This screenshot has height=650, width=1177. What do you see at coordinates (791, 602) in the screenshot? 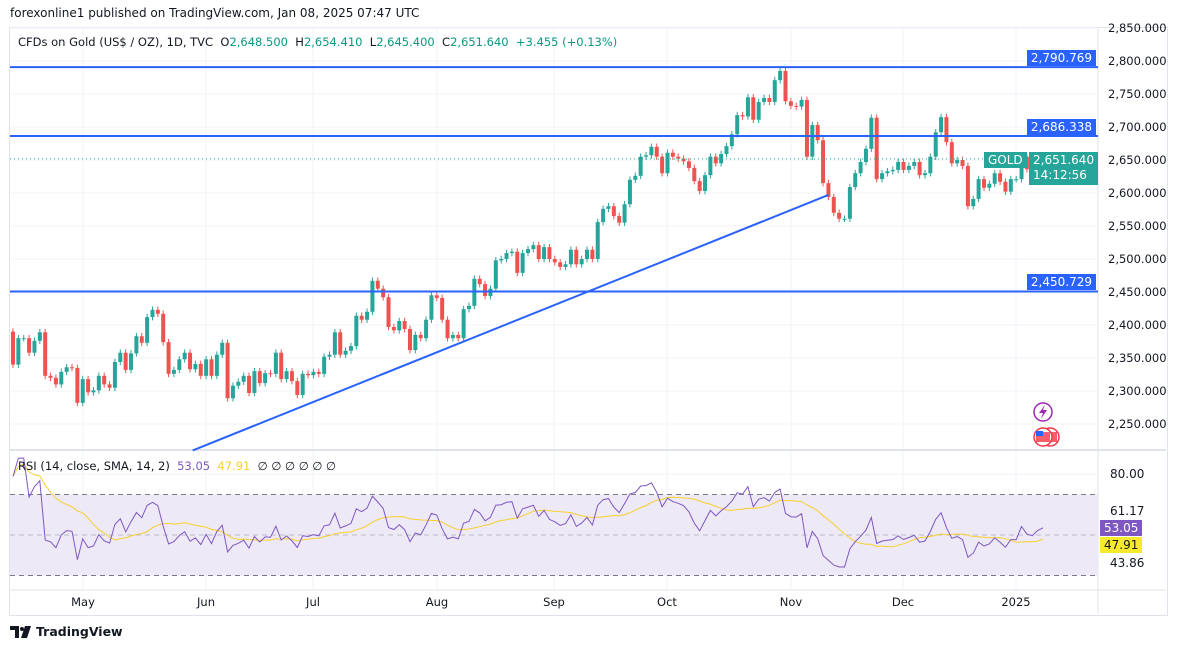
I see `x-tick-label: Nov` at bounding box center [791, 602].